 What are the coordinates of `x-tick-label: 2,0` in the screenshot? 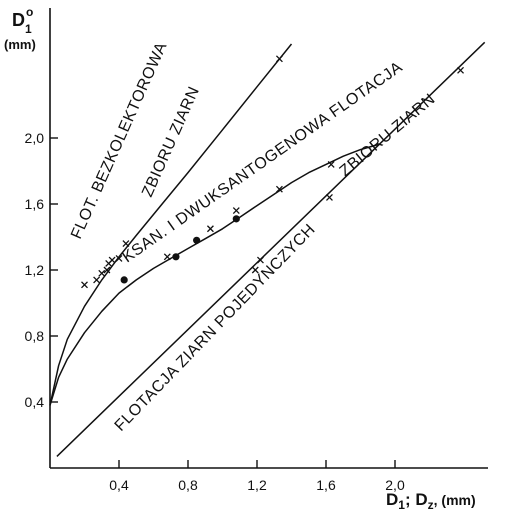 It's located at (395, 485).